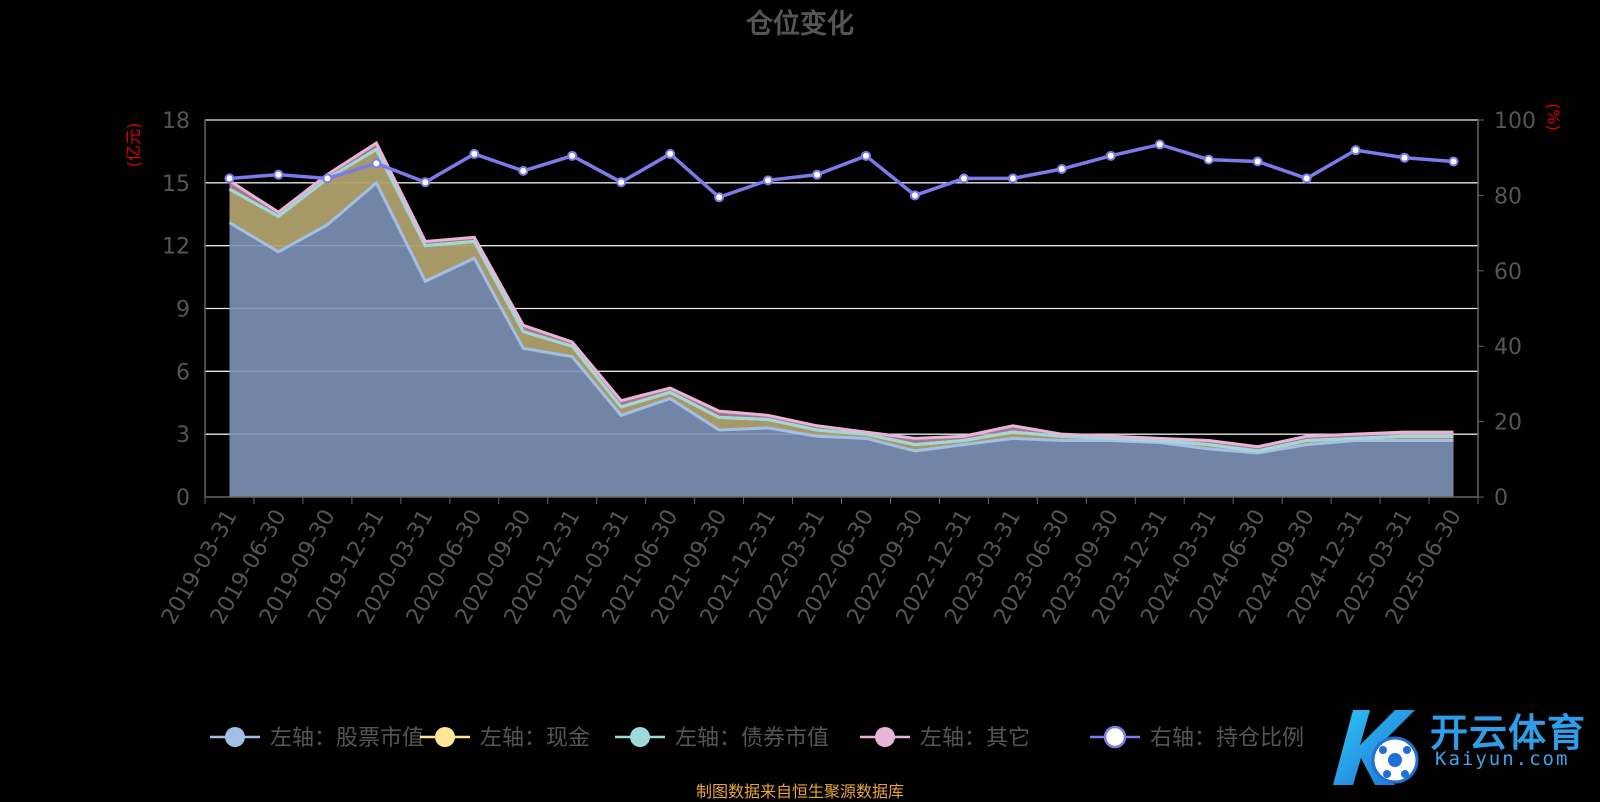  Describe the element at coordinates (1508, 196) in the screenshot. I see `right-tick-label: 80` at that location.